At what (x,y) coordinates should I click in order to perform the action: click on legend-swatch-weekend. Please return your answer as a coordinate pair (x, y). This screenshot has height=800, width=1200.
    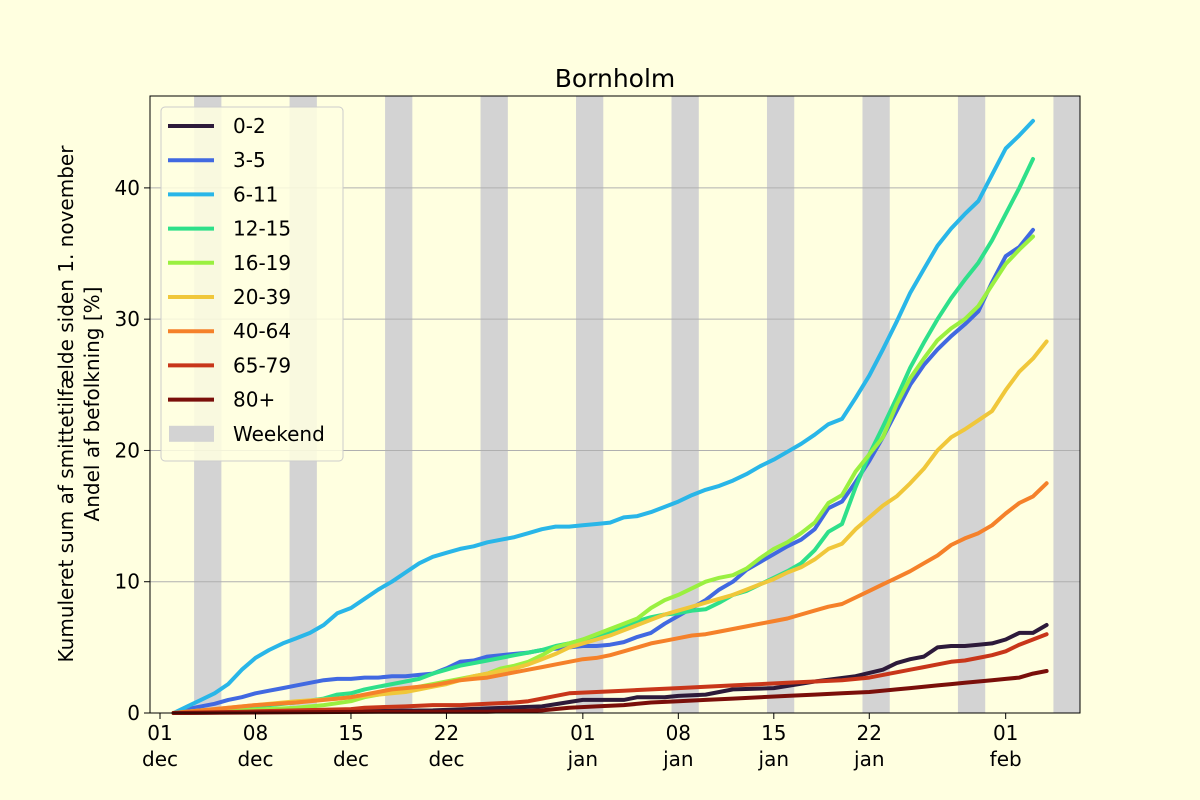
    Looking at the image, I should click on (191, 433).